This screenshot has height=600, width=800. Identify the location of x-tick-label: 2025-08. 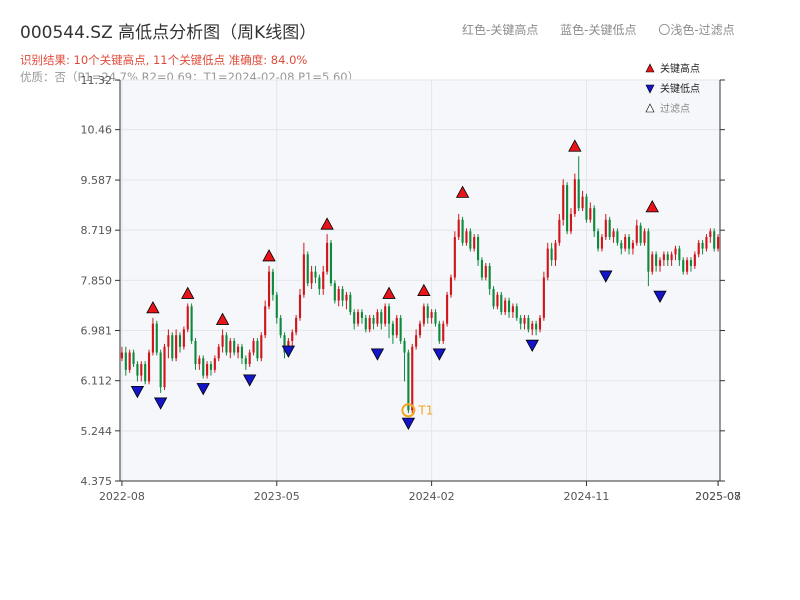
(718, 496).